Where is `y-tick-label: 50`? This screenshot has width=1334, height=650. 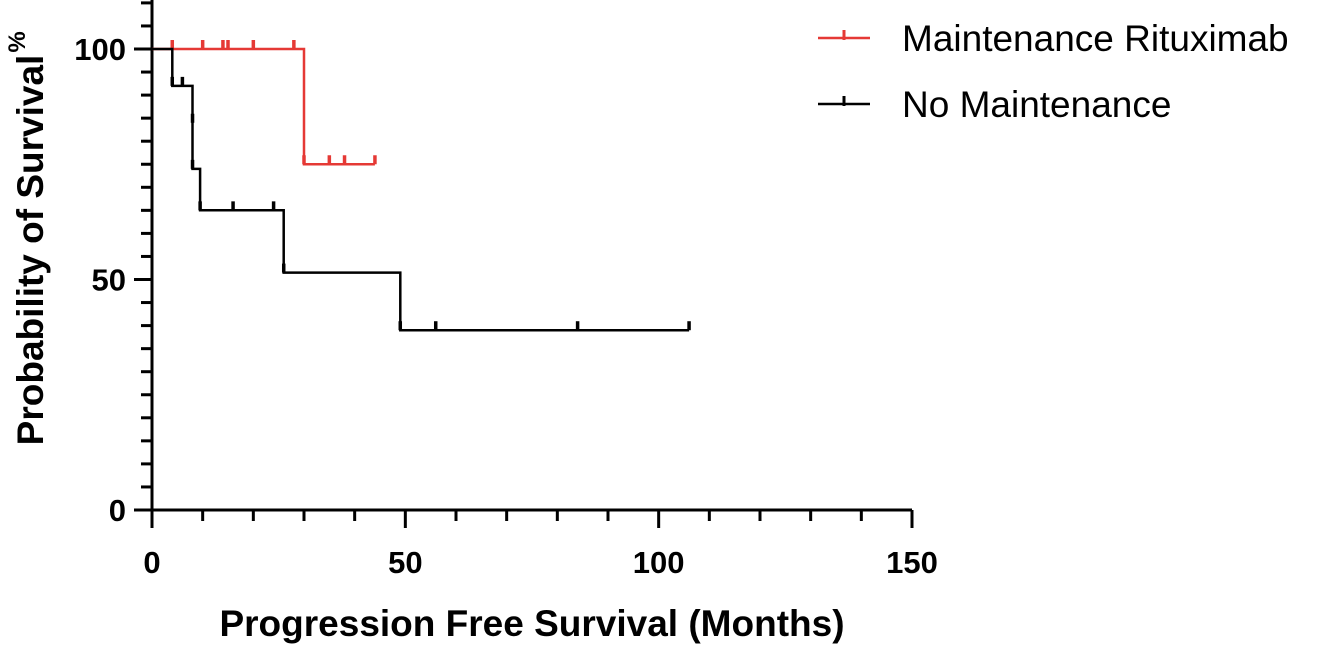
y-tick-label: 50 is located at coordinates (109, 280).